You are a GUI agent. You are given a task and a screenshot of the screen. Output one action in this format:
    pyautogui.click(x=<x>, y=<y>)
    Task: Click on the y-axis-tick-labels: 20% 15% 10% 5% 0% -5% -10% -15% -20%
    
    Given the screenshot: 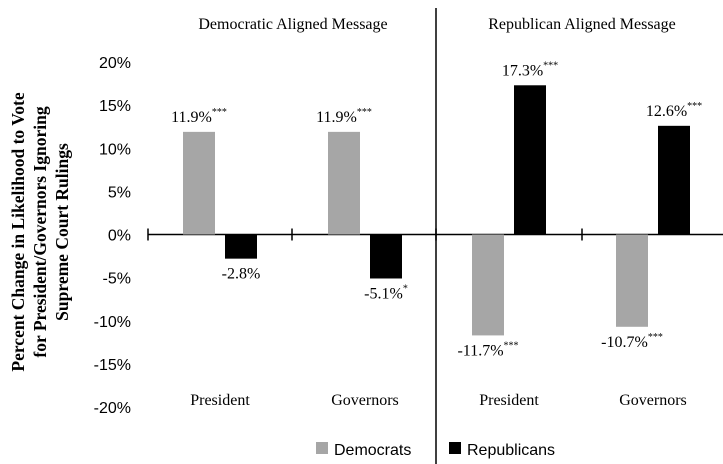 What is the action you would take?
    pyautogui.click(x=112, y=236)
    